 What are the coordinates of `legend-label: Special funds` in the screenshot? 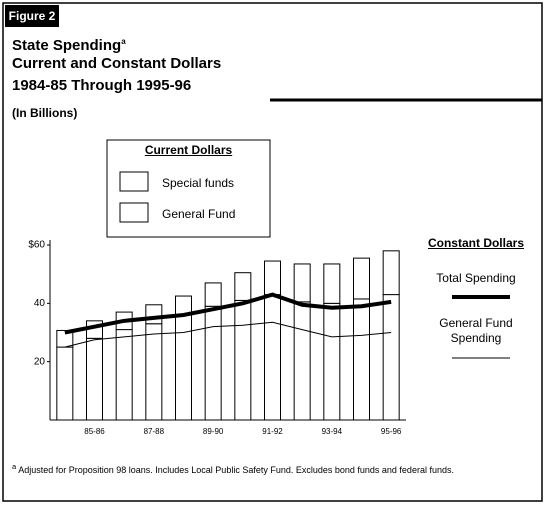 It's located at (198, 183).